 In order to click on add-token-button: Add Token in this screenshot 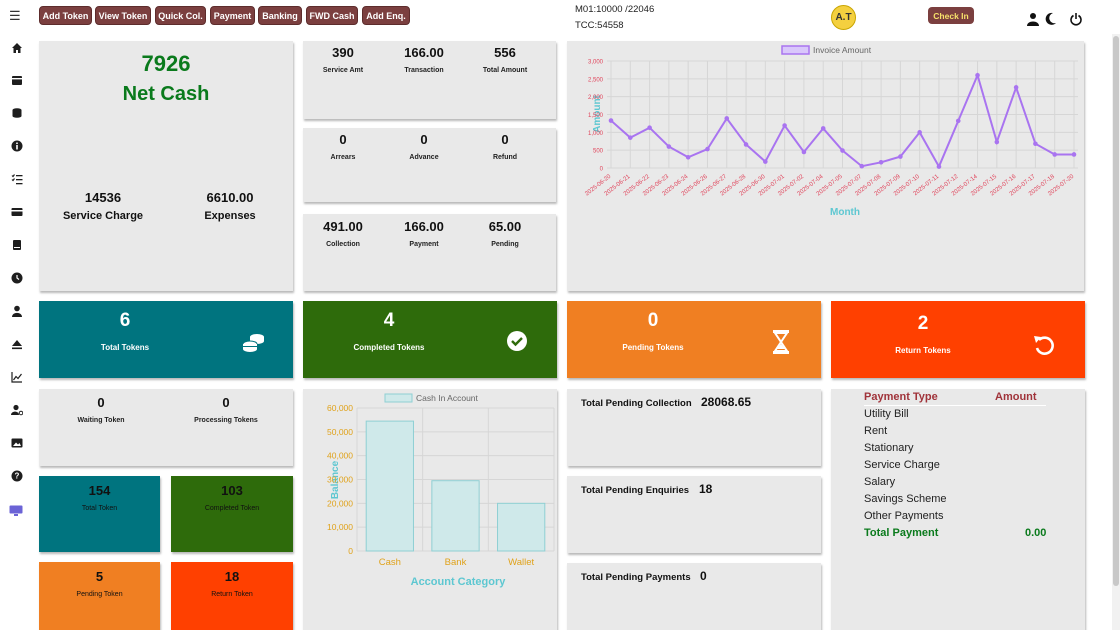, I will do `click(65, 15)`.